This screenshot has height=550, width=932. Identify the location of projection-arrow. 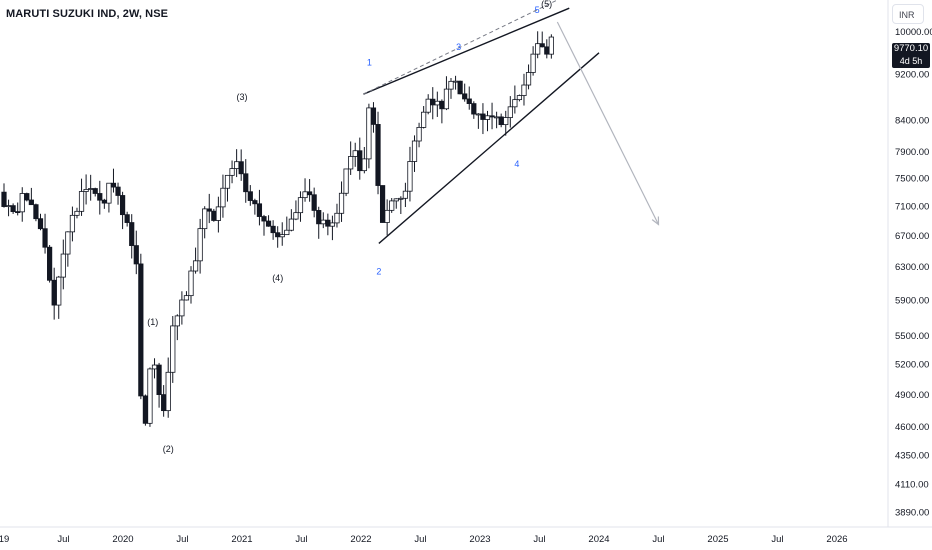
(608, 123).